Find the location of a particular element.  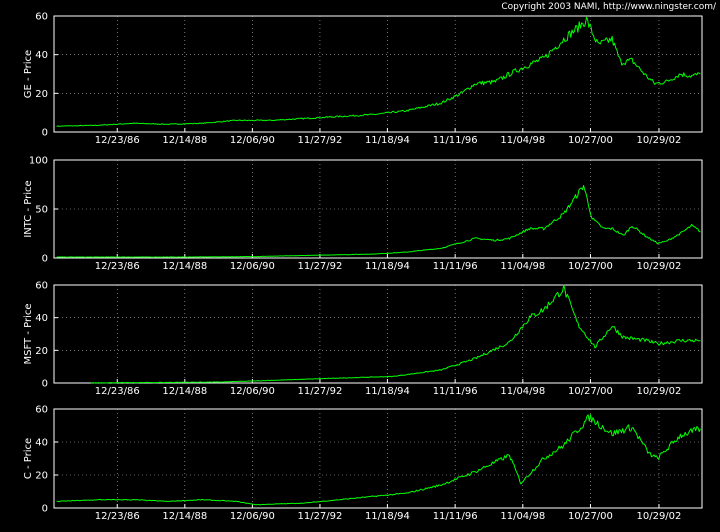

series-line is located at coordinates (378, 221).